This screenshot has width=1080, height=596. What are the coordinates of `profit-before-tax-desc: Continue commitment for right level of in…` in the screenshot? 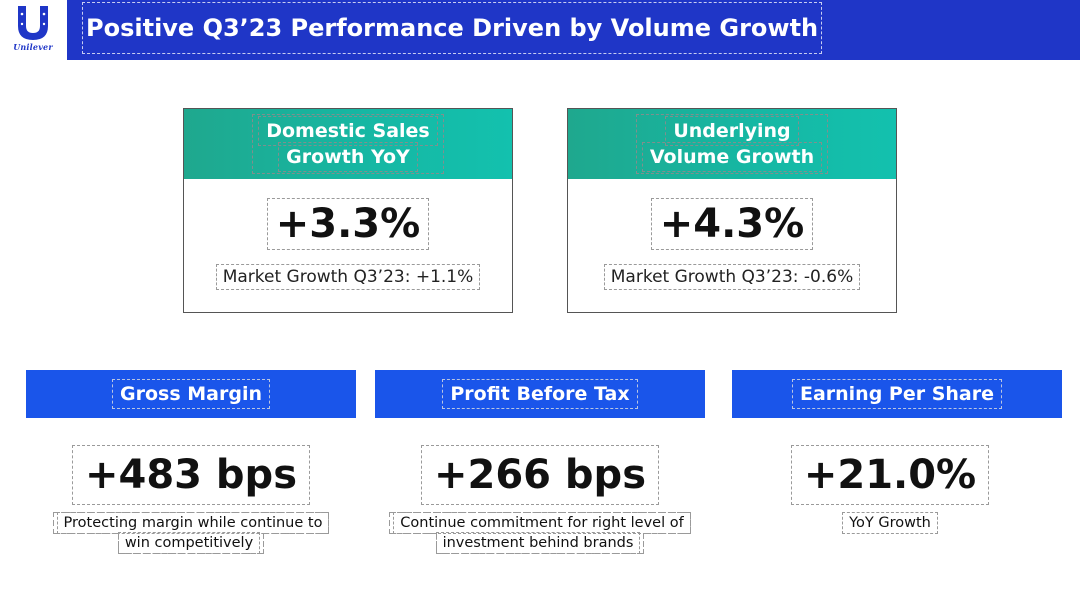 It's located at (540, 533).